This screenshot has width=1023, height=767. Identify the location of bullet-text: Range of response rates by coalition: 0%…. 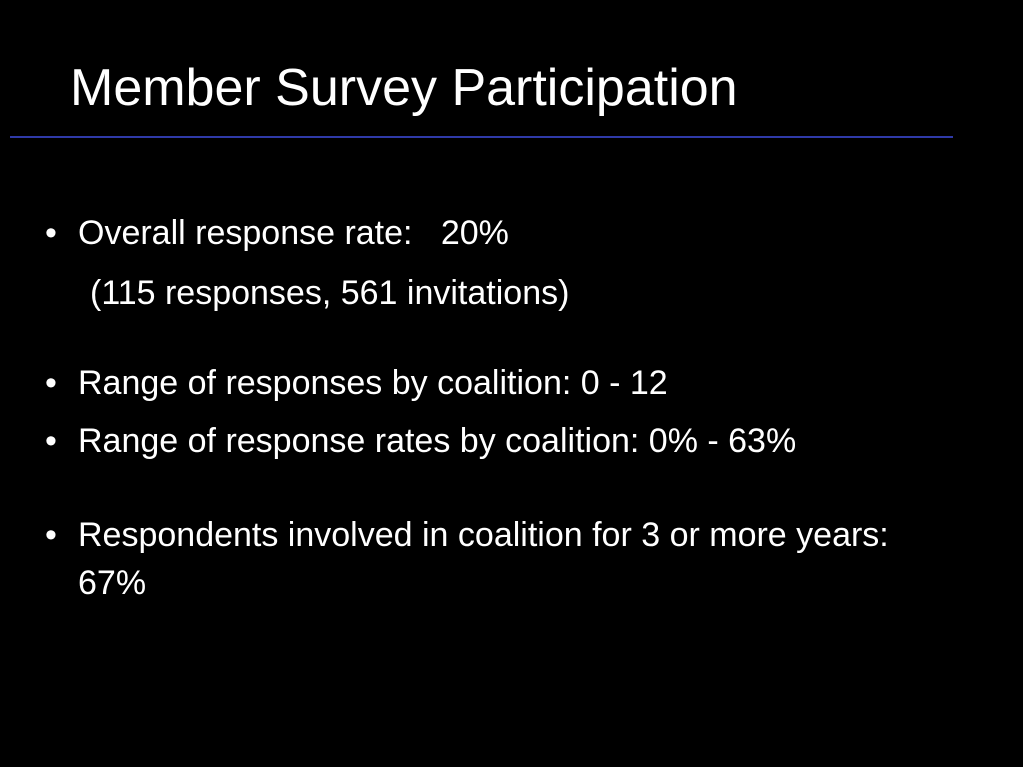
(437, 441).